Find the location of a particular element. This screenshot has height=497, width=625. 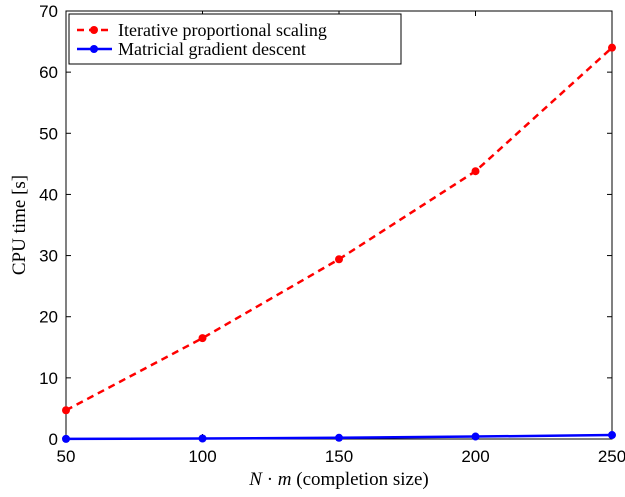

legend-marker-ips is located at coordinates (94, 30).